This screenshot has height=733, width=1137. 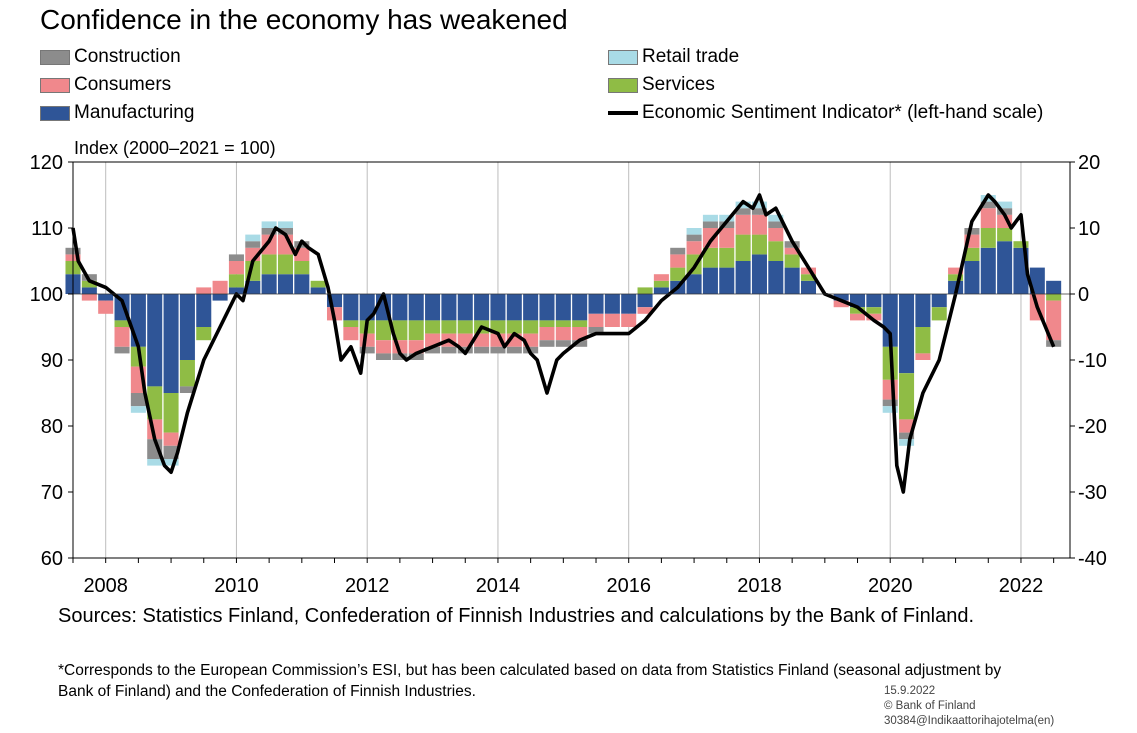 What do you see at coordinates (1089, 229) in the screenshot?
I see `right-tick-label: 10` at bounding box center [1089, 229].